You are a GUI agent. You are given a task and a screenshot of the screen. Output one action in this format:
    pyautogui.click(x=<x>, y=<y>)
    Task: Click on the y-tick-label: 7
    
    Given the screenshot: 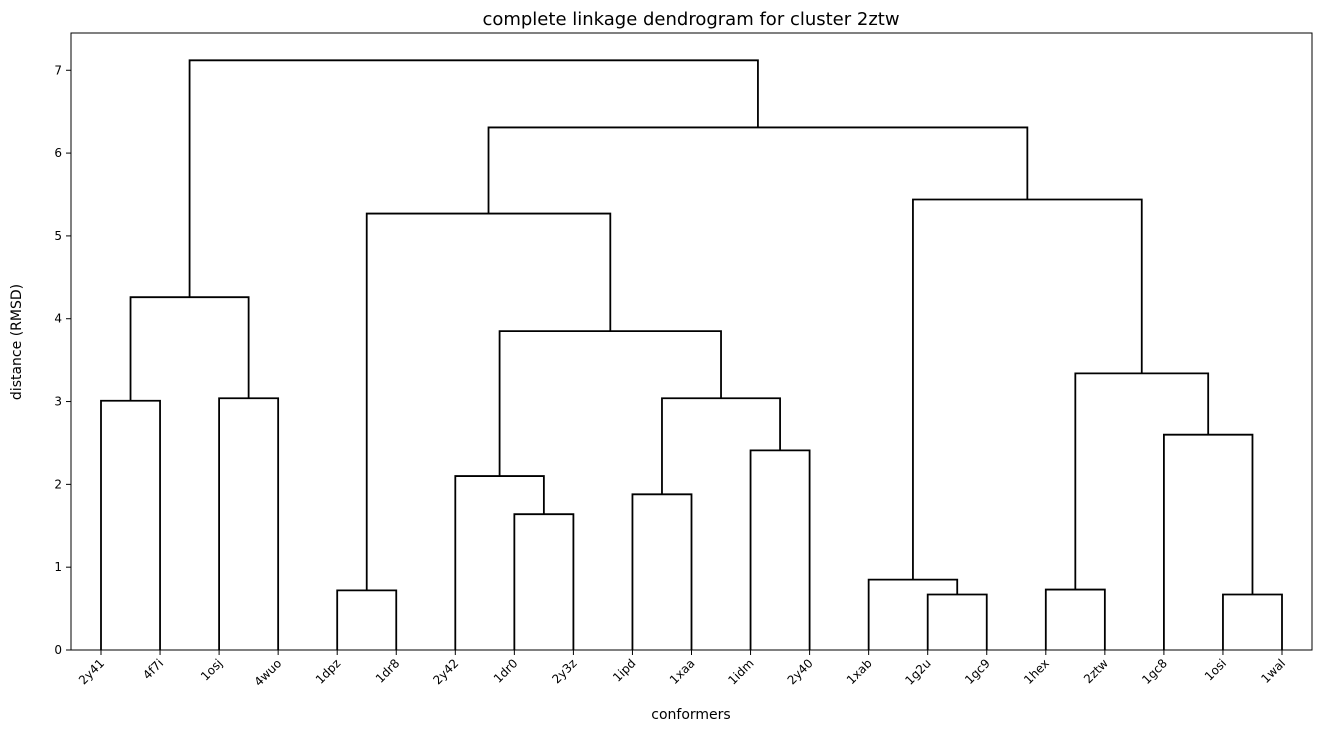 What is the action you would take?
    pyautogui.click(x=58, y=70)
    